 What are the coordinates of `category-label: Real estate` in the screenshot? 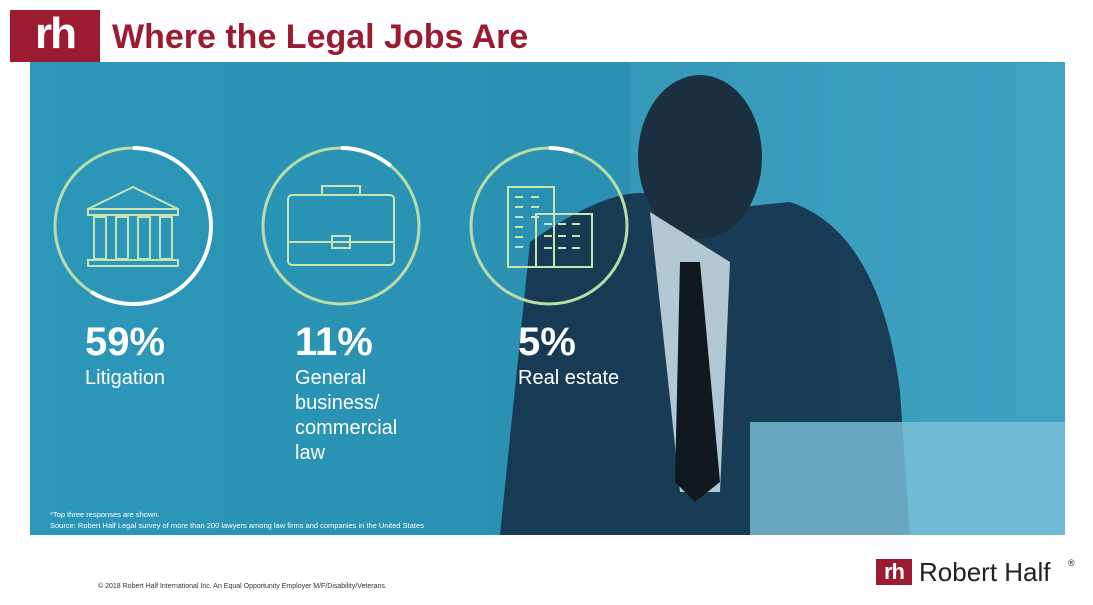 It's located at (569, 378).